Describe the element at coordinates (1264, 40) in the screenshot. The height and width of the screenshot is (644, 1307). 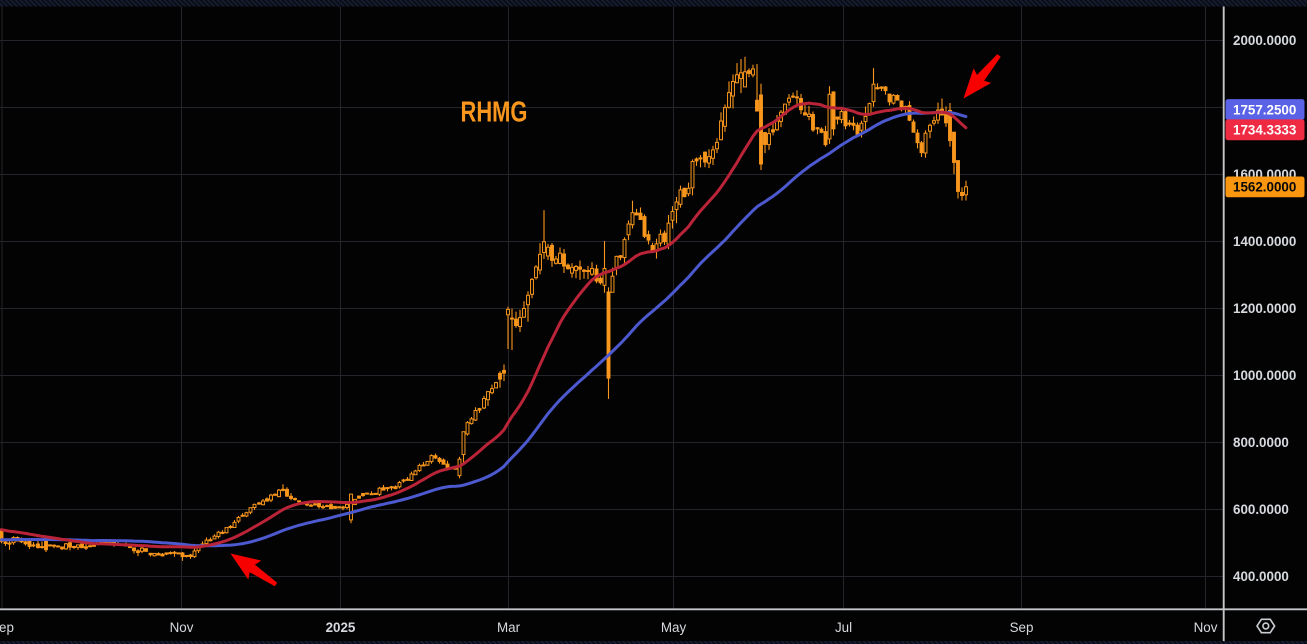
I see `svg-text: 2000.0000` at that location.